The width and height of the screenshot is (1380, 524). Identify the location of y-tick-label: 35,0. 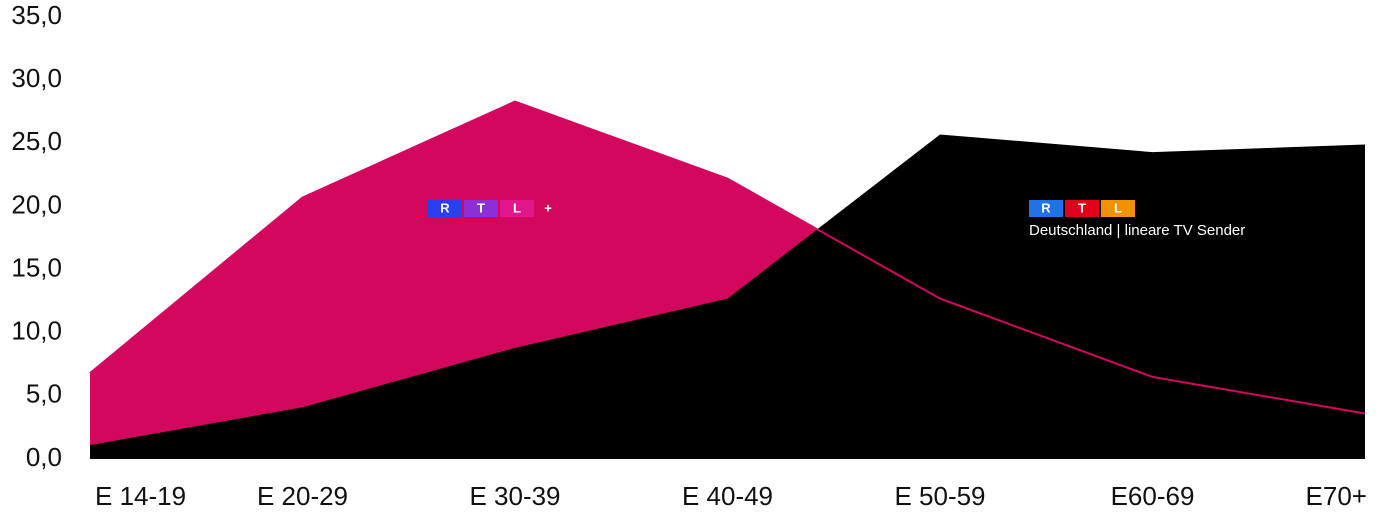
(36, 15).